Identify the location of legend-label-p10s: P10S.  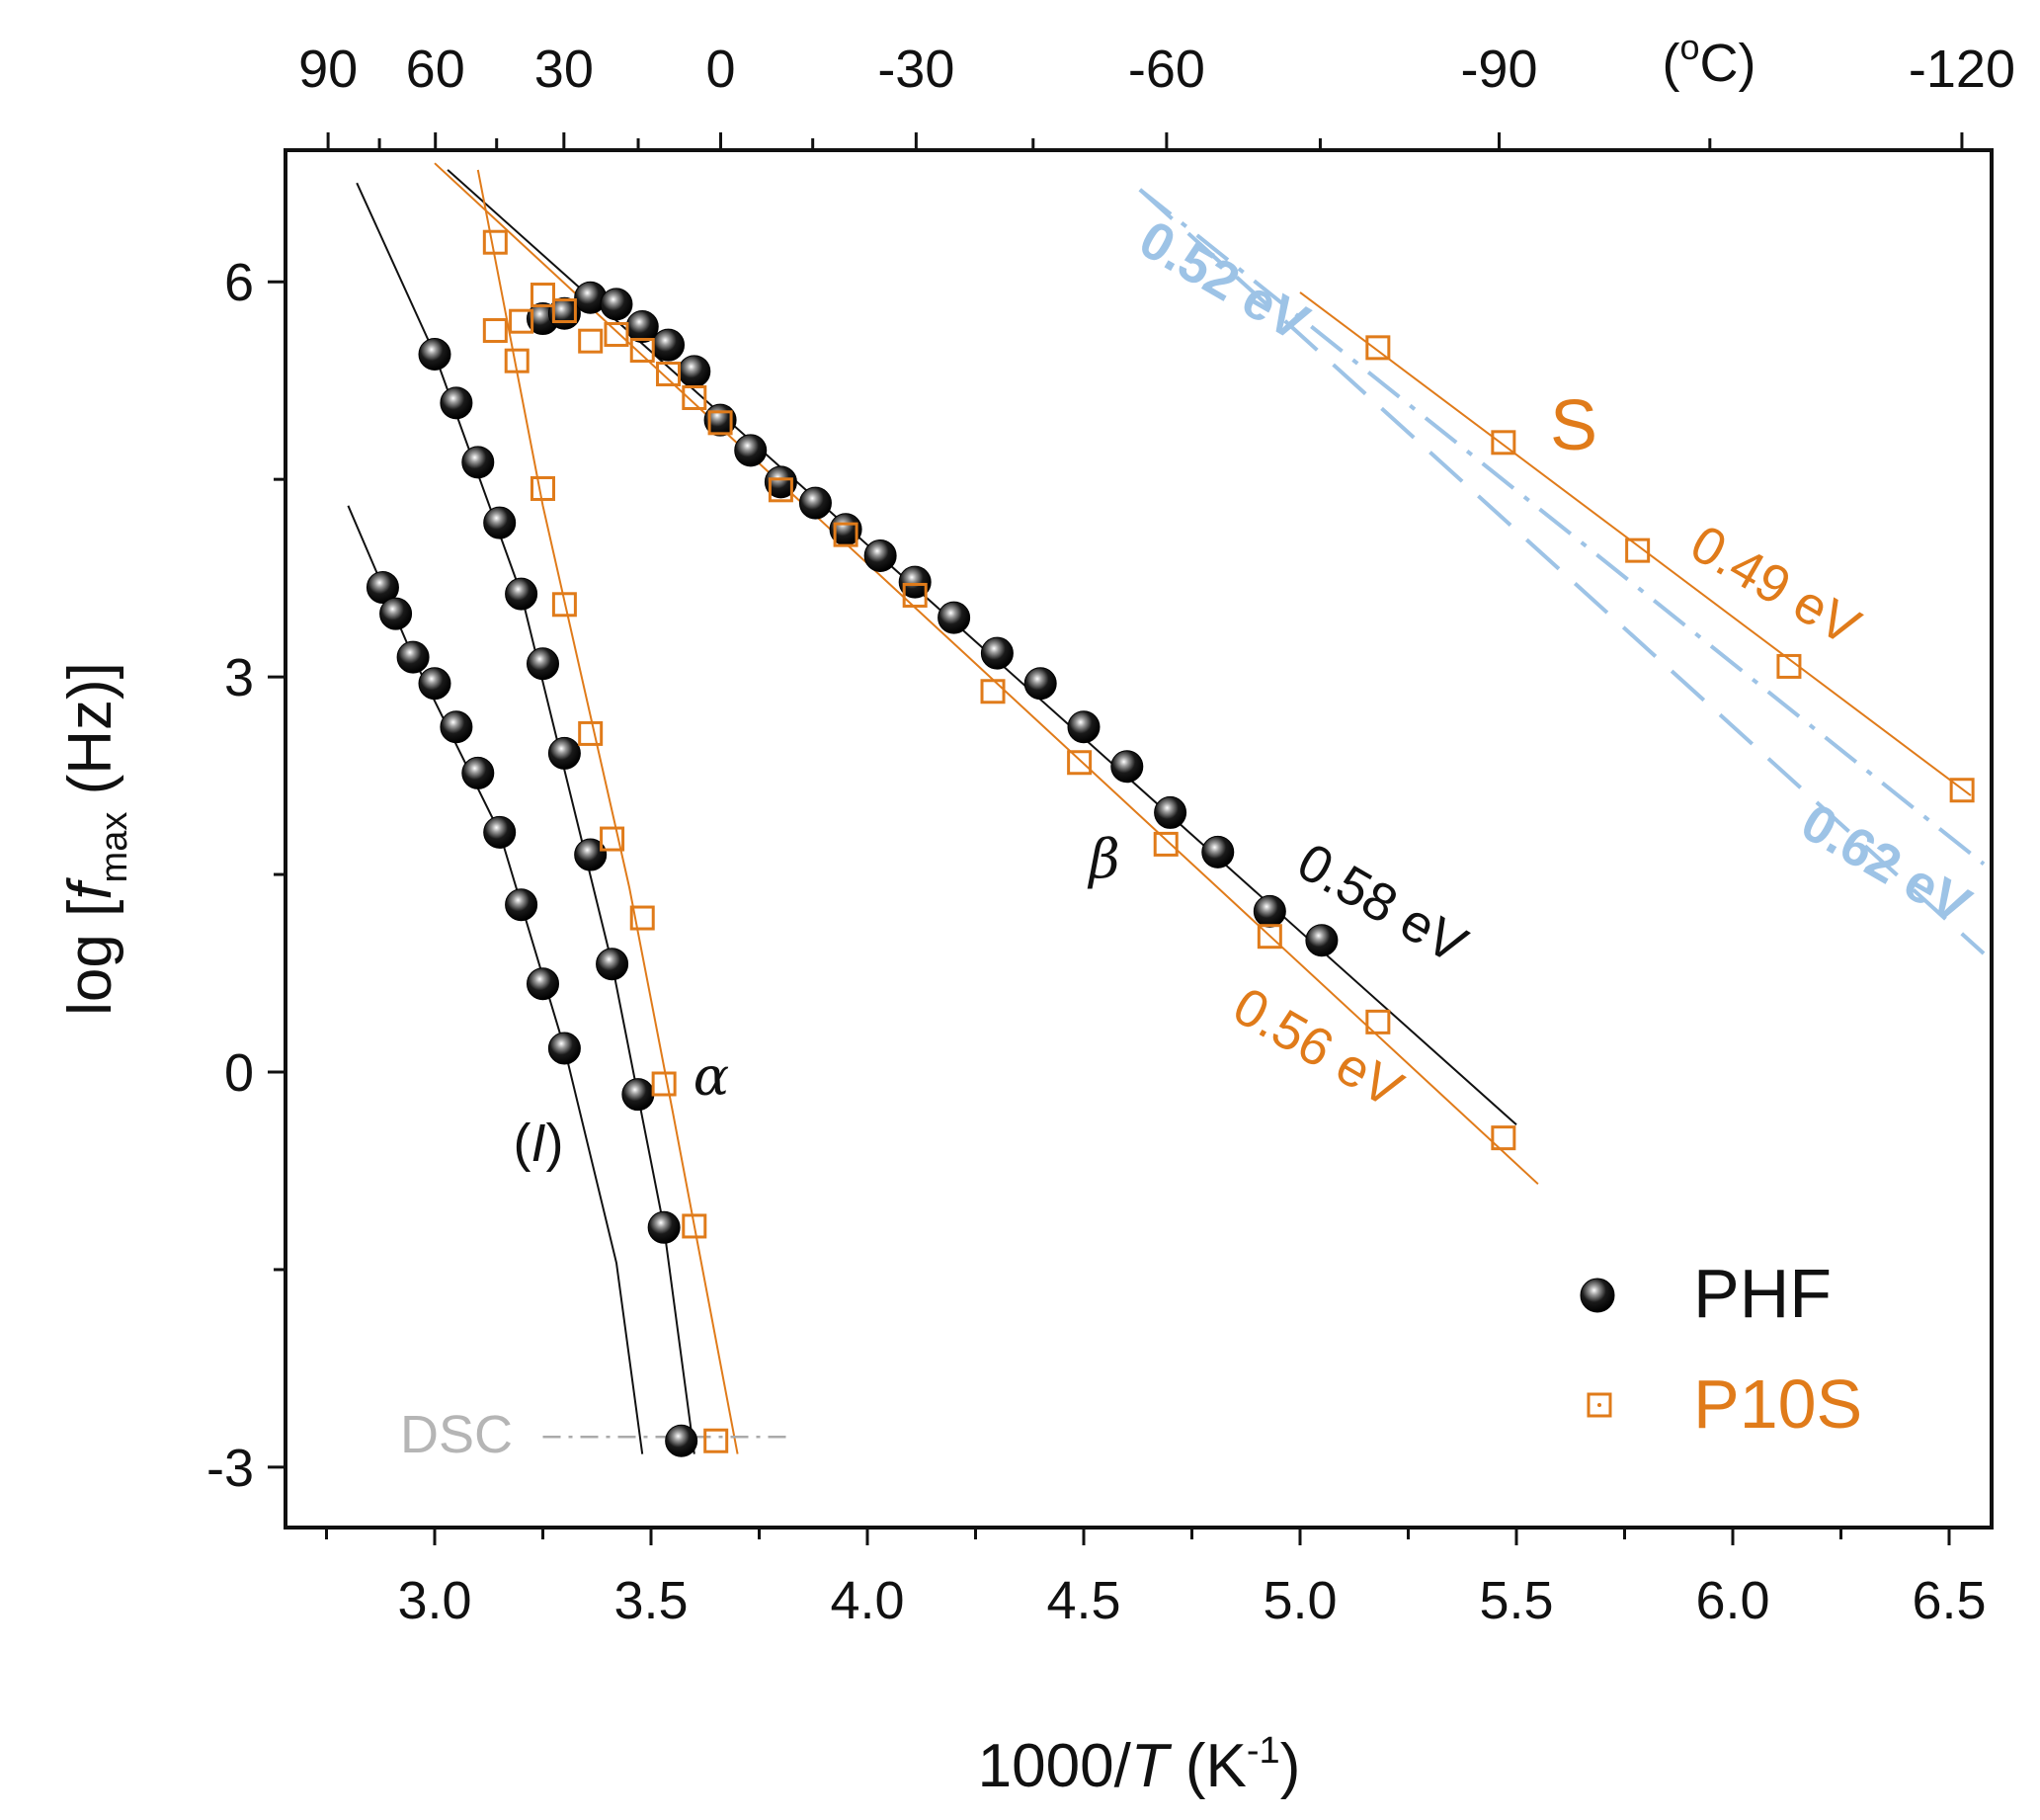
(1777, 1404).